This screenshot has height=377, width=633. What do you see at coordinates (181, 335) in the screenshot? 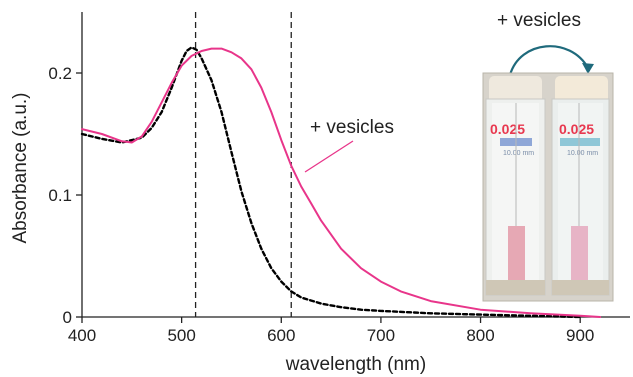
I see `x-tick-label: 500` at bounding box center [181, 335].